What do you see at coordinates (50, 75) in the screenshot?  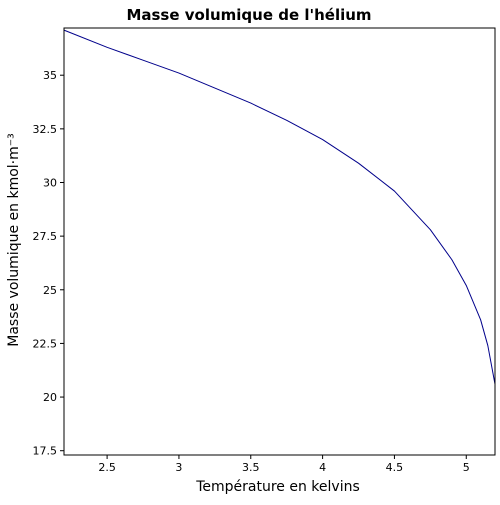 I see `y-tick-label: 35` at bounding box center [50, 75].